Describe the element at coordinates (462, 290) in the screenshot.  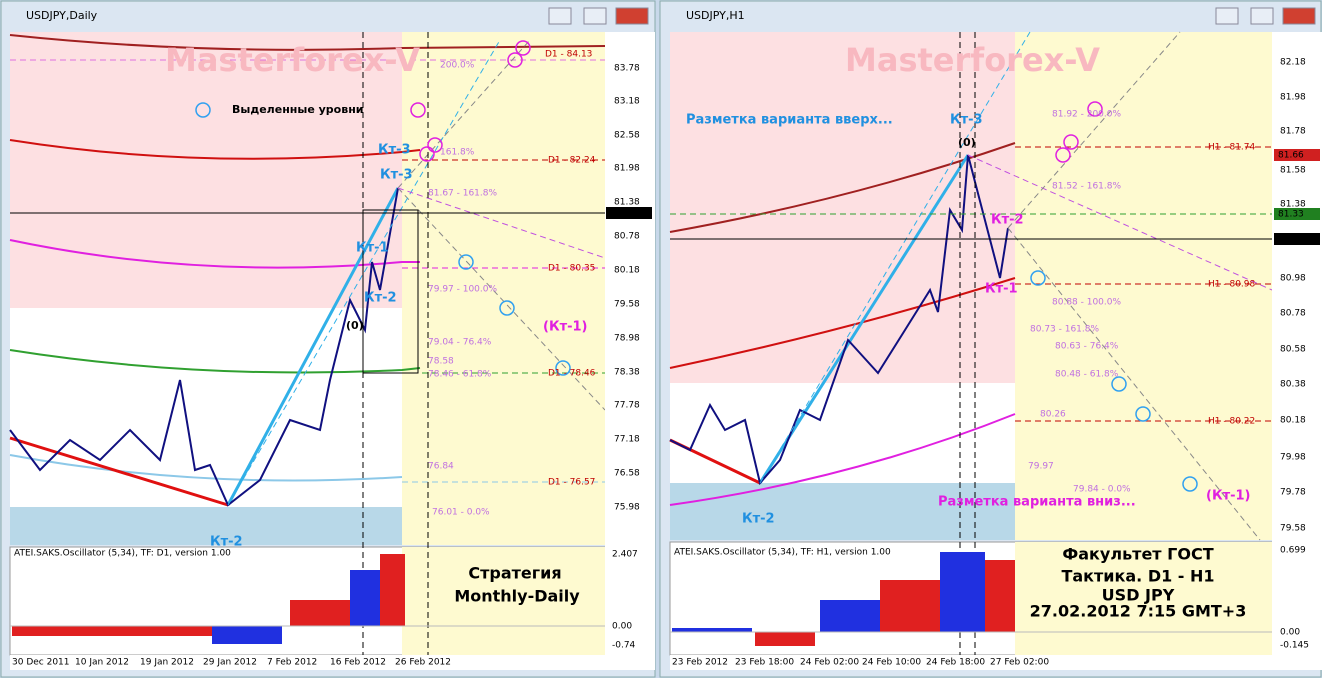
I see `fibo-label: 79.97 - 100.0%` at that location.